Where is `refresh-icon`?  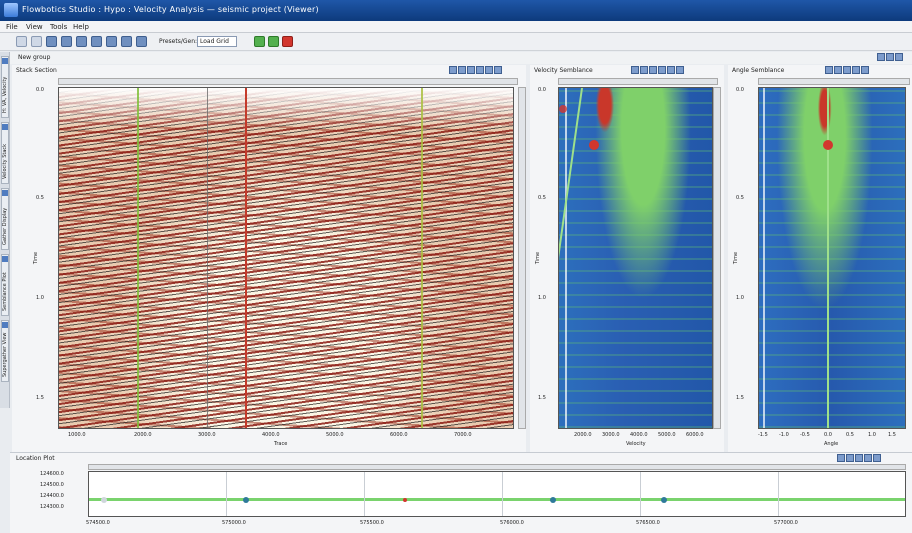 refresh-icon is located at coordinates (273, 41).